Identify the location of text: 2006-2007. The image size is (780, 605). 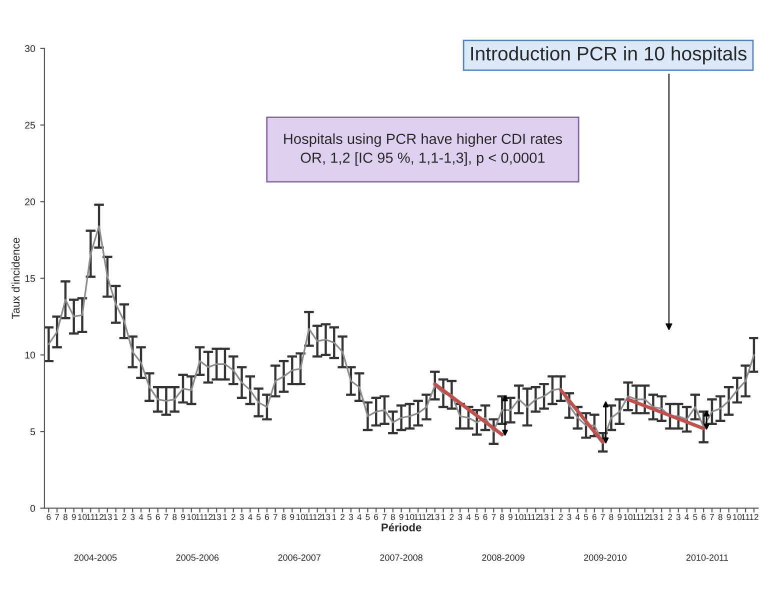
(299, 557).